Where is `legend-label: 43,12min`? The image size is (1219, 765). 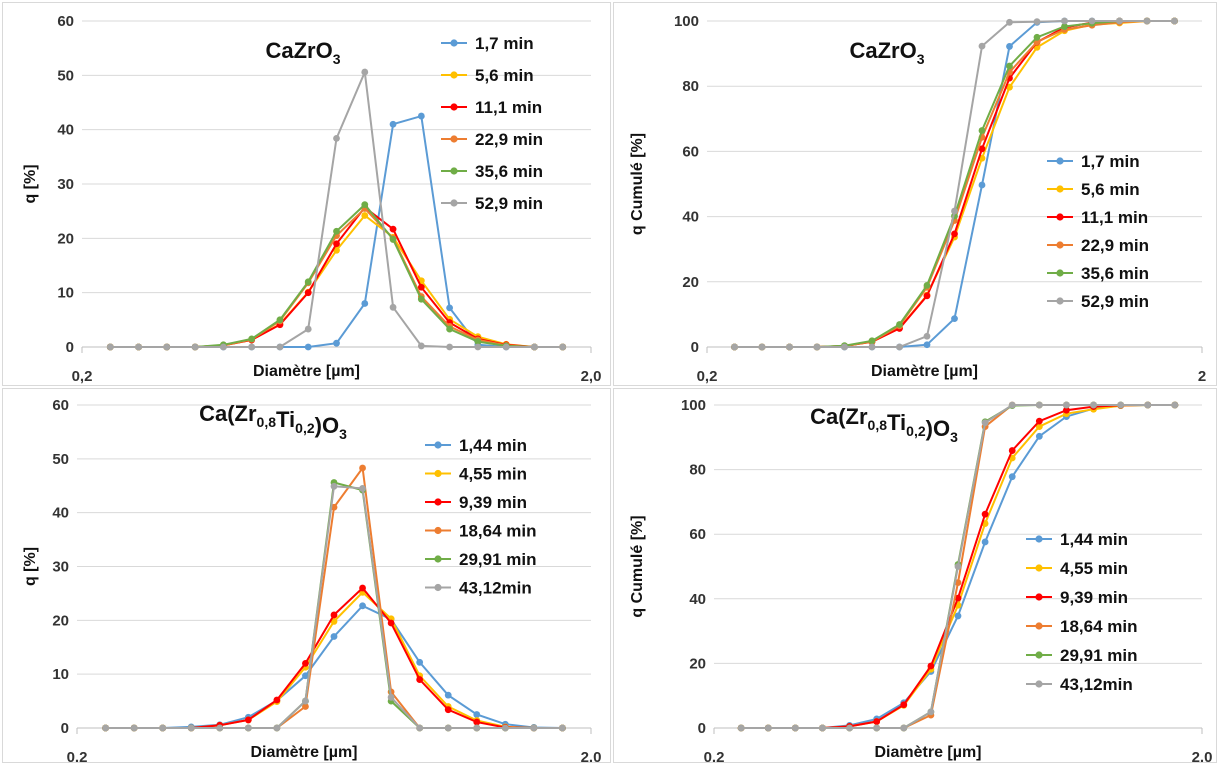
legend-label: 43,12min is located at coordinates (495, 588).